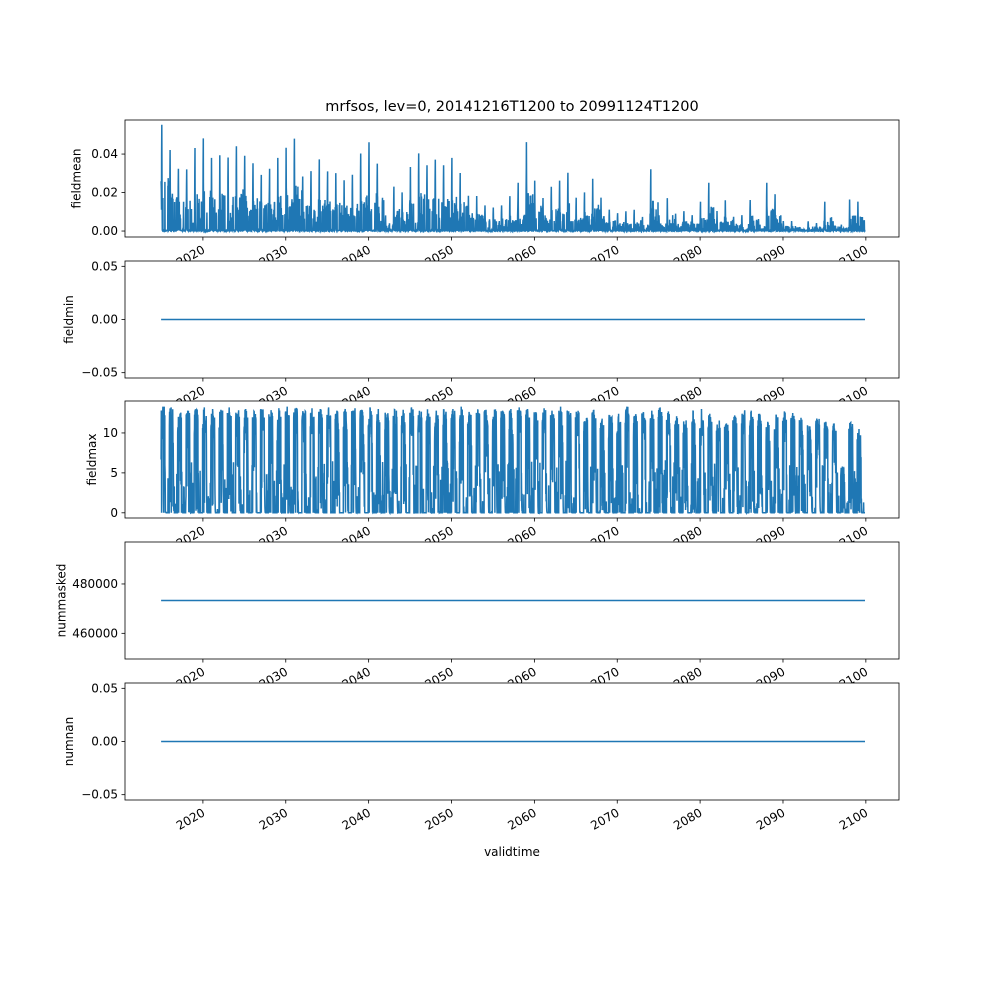  I want to click on fieldmax-y-axis-label: fieldmax, so click(92, 459).